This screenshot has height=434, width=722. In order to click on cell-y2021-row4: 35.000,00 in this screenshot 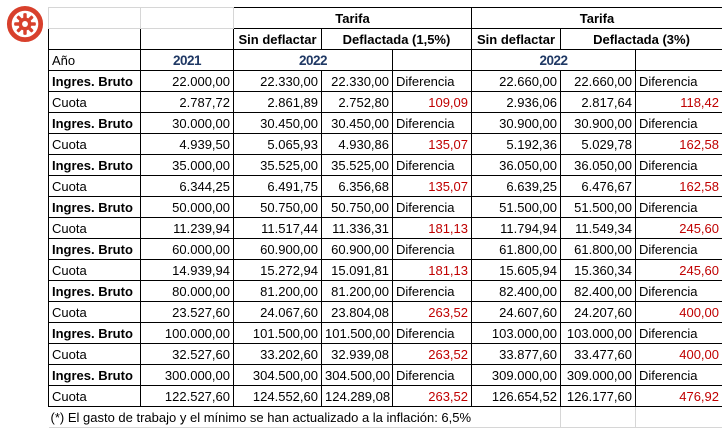, I will do `click(187, 165)`.